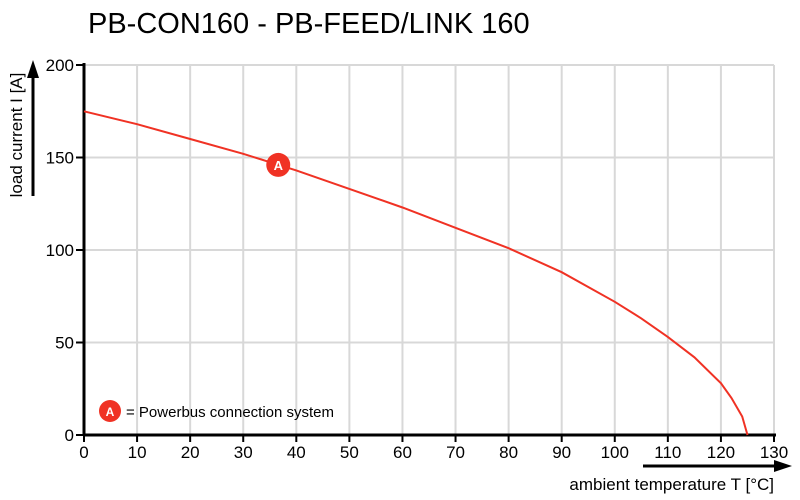 The height and width of the screenshot is (500, 800). Describe the element at coordinates (615, 452) in the screenshot. I see `x-tick-label: 100` at that location.